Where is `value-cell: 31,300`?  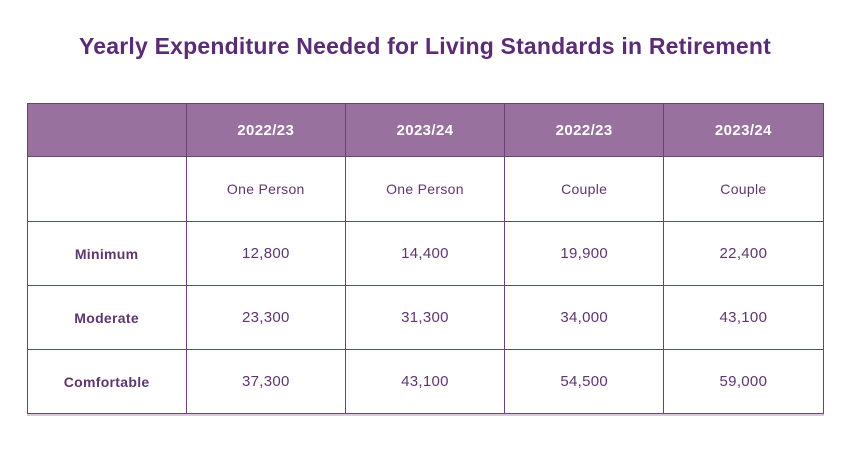
value-cell: 31,300 is located at coordinates (425, 317).